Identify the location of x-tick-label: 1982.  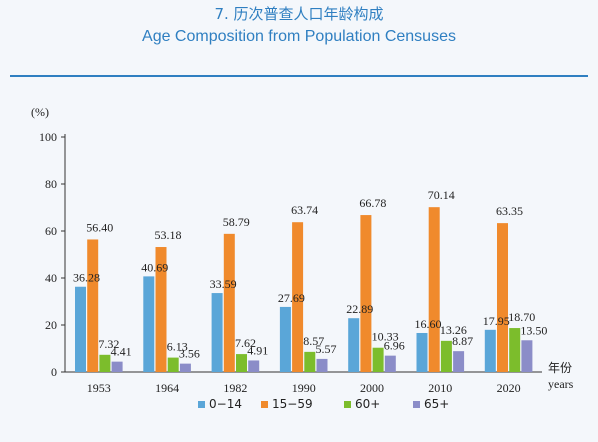
(235, 388).